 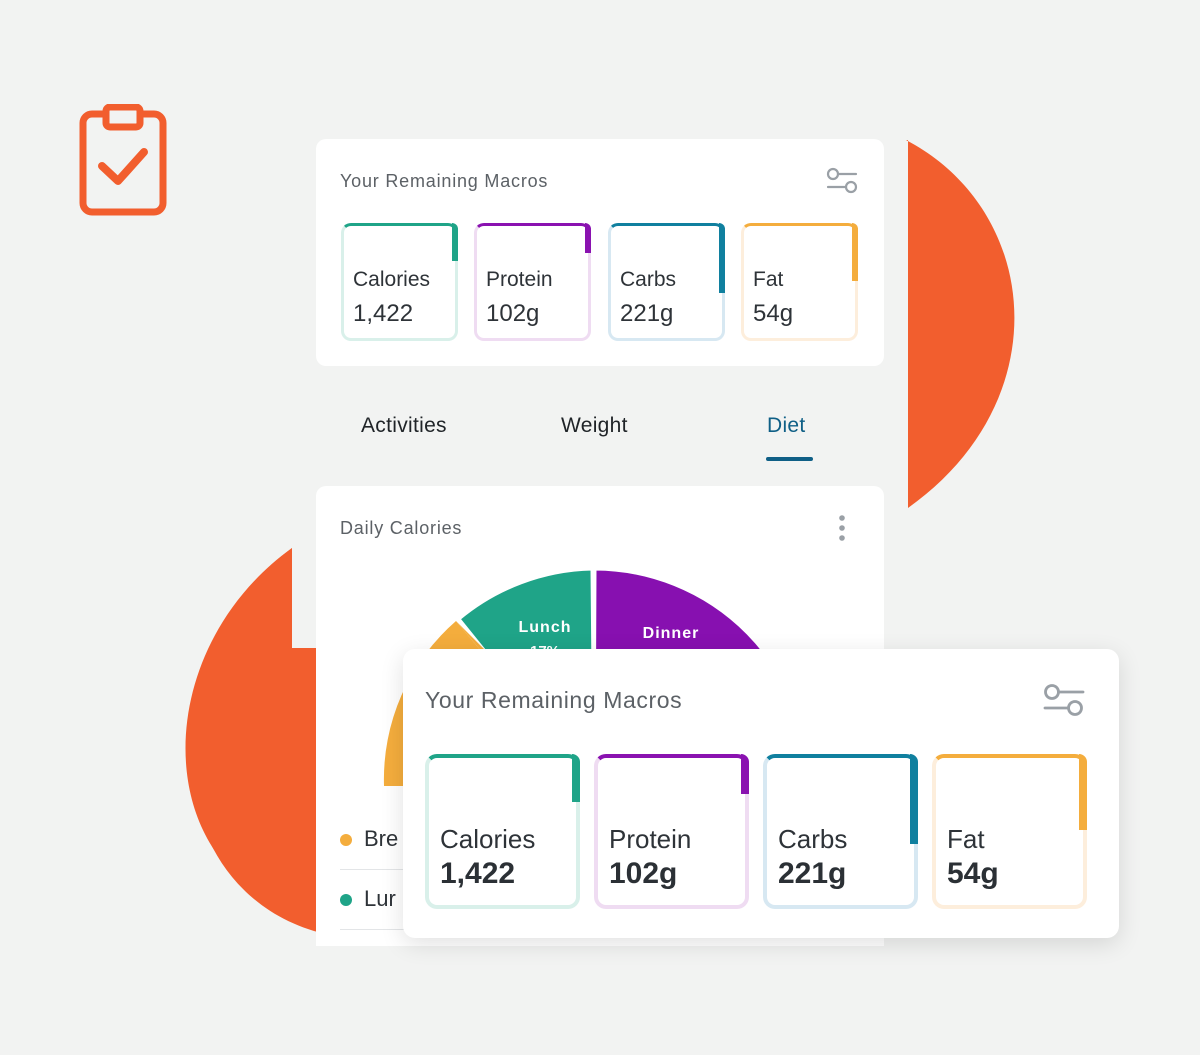 I want to click on card-title: Daily Calories, so click(x=401, y=528).